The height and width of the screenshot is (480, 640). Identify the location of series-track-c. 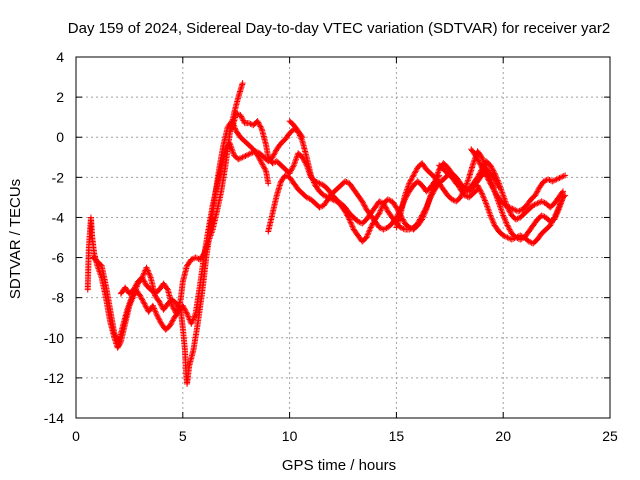
(181, 198).